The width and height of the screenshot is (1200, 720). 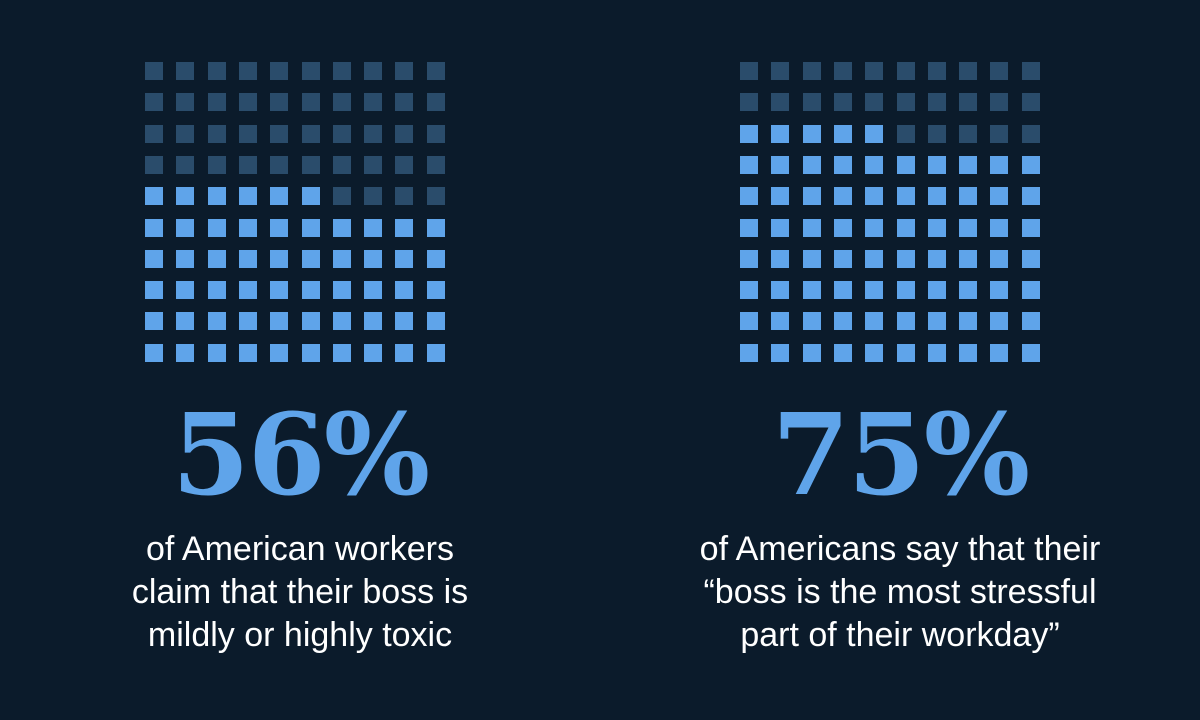 What do you see at coordinates (900, 635) in the screenshot?
I see `caption-line: part of their workday”` at bounding box center [900, 635].